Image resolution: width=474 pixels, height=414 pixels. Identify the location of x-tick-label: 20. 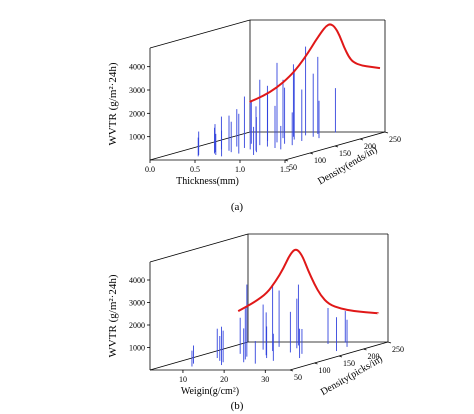
(224, 379).